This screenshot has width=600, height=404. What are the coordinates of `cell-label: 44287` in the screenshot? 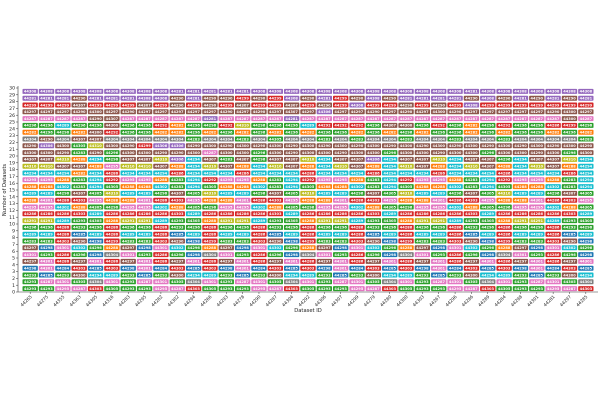 It's located at (63, 119).